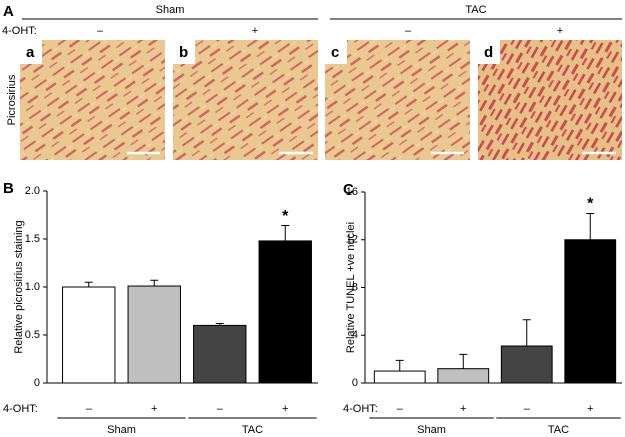 Image resolution: width=625 pixels, height=437 pixels. Describe the element at coordinates (30, 52) in the screenshot. I see `image-label: a` at that location.